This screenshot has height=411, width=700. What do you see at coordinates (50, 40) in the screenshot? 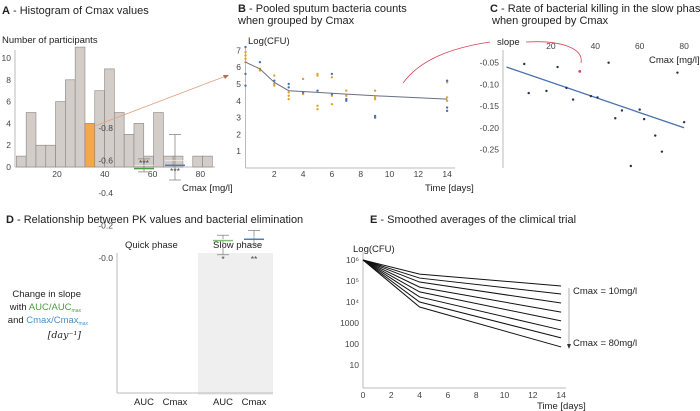
I see `panel-a-ylabel: Number of participants` at bounding box center [50, 40].